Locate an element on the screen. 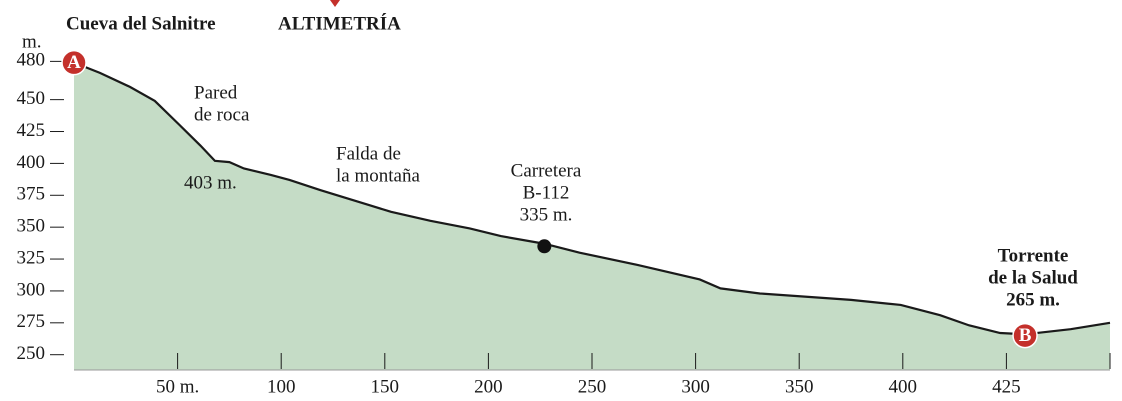  x-tick-label: 425 is located at coordinates (1006, 386).